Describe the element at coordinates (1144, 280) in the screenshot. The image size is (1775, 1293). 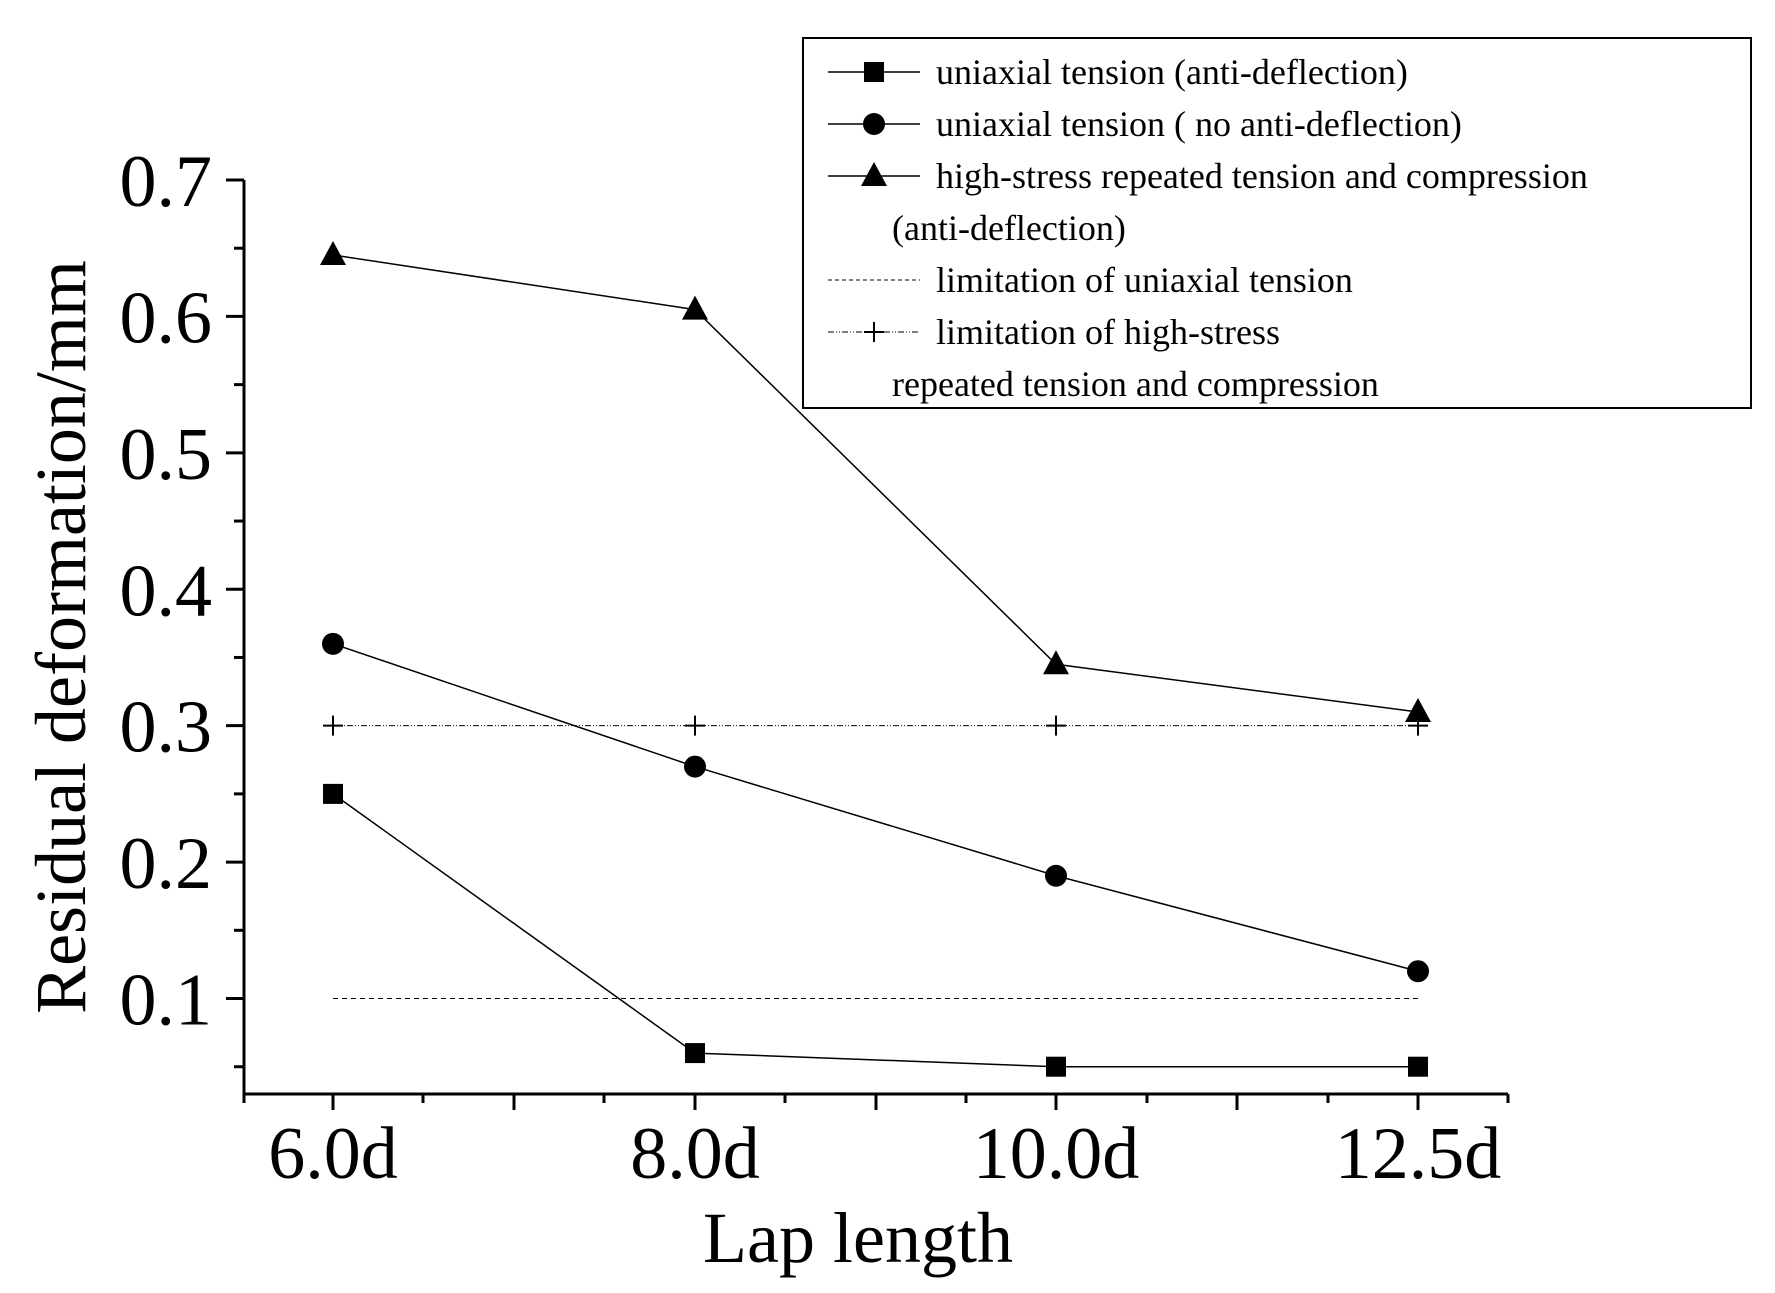
I see `legend-label-4: limitation of uniaxial tension` at that location.